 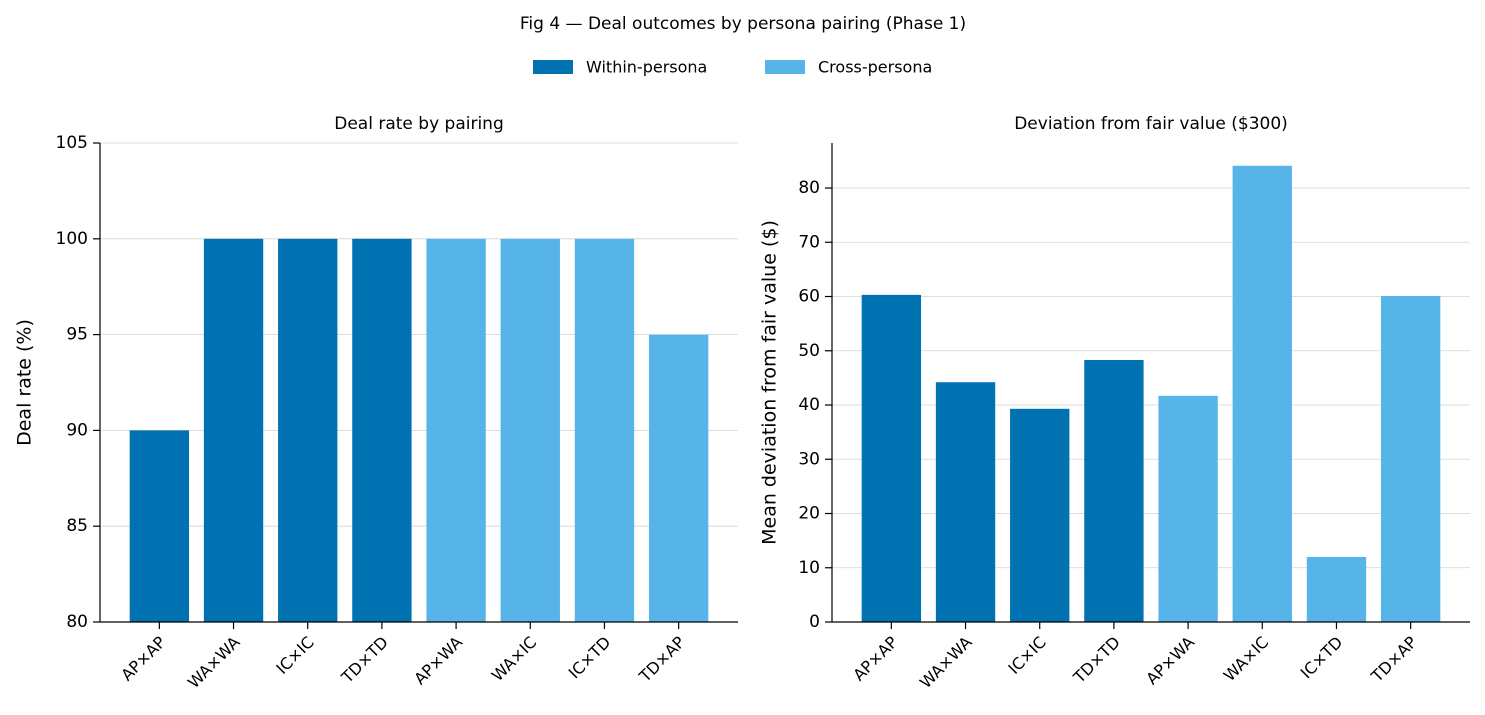 What do you see at coordinates (72, 239) in the screenshot?
I see `y-tick-label: 100` at bounding box center [72, 239].